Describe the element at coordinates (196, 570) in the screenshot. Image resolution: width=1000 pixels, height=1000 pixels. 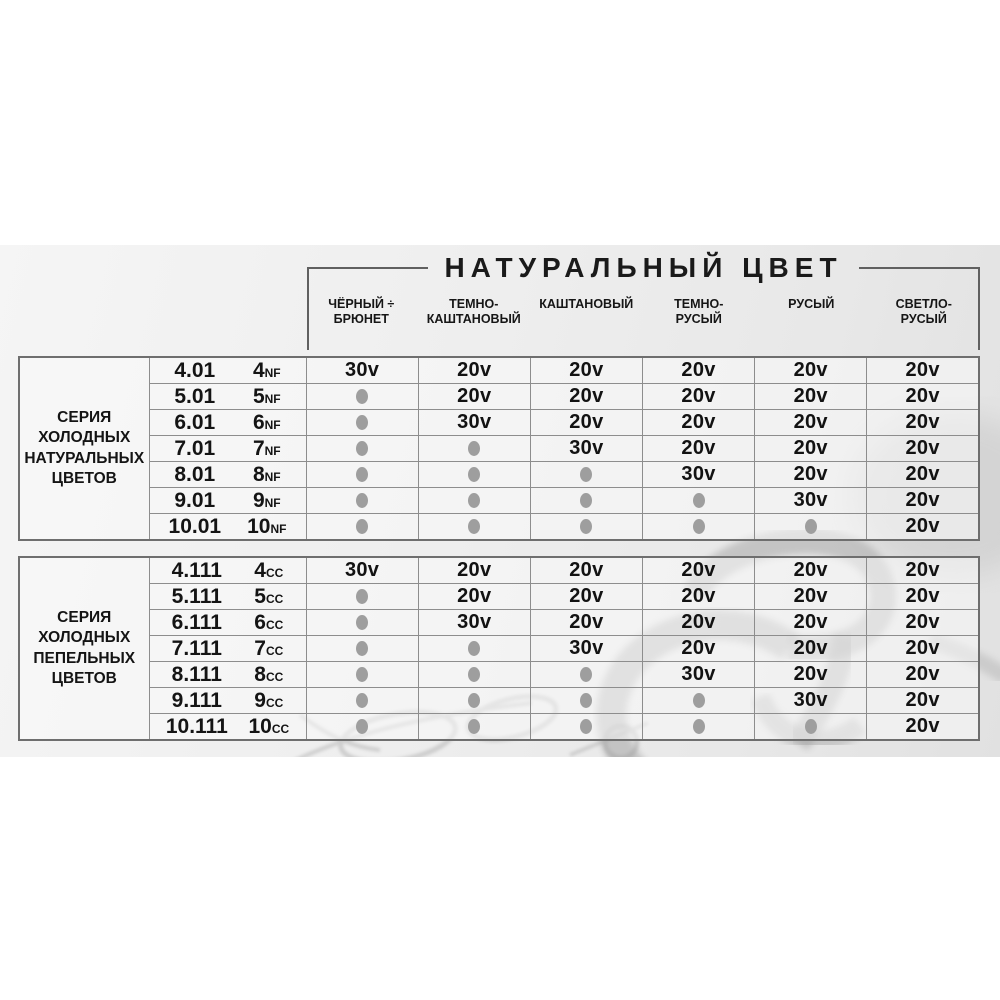
I see `shade-code: 4.111` at that location.